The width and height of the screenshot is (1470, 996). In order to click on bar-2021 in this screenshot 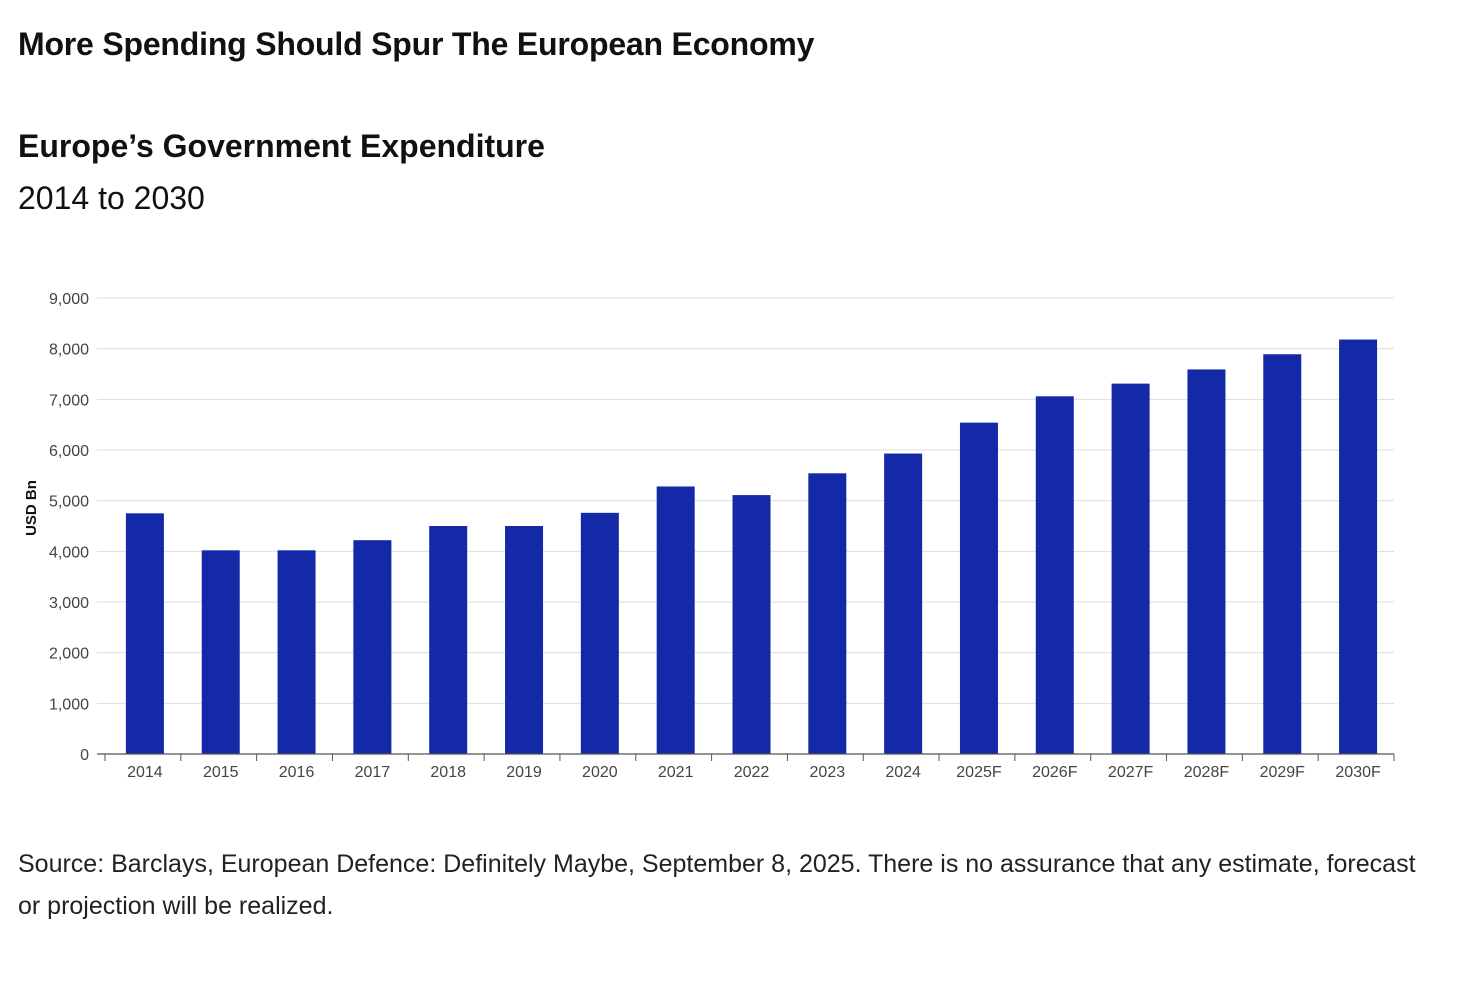, I will do `click(675, 620)`.